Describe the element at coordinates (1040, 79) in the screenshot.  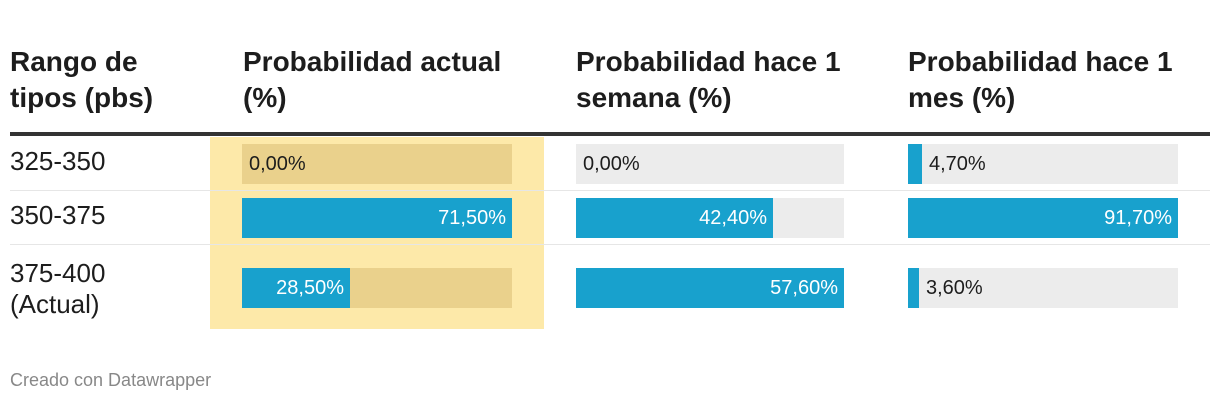
I see `header-month-ago-probability: Probabilidad hace 1 mes (%)` at that location.